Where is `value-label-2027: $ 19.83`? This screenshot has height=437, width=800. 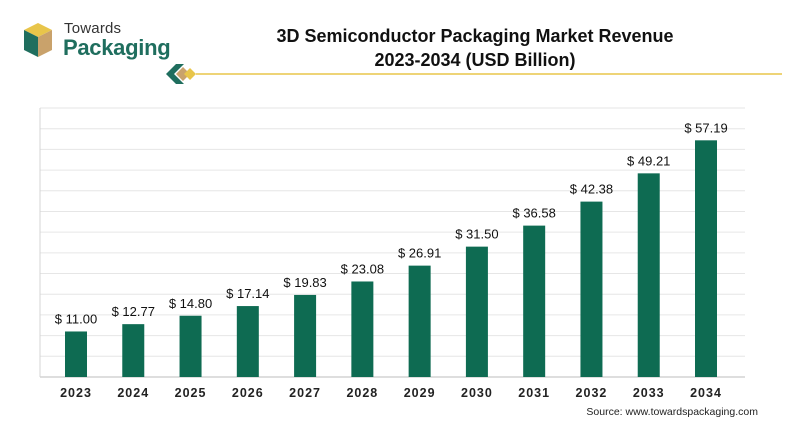 value-label-2027: $ 19.83 is located at coordinates (304, 282).